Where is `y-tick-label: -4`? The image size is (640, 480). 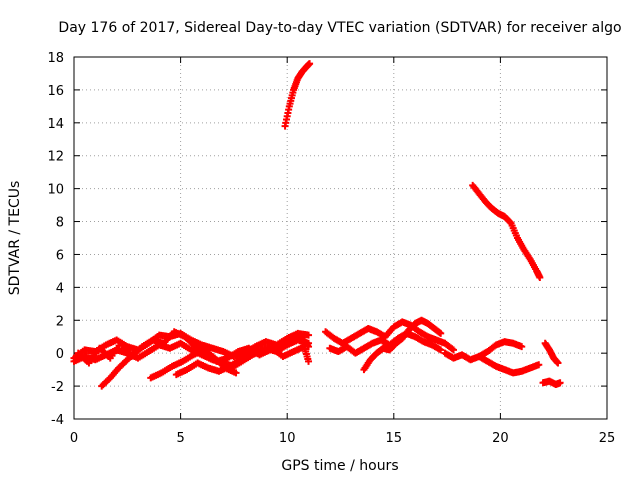
y-tick-label: -4 is located at coordinates (57, 420).